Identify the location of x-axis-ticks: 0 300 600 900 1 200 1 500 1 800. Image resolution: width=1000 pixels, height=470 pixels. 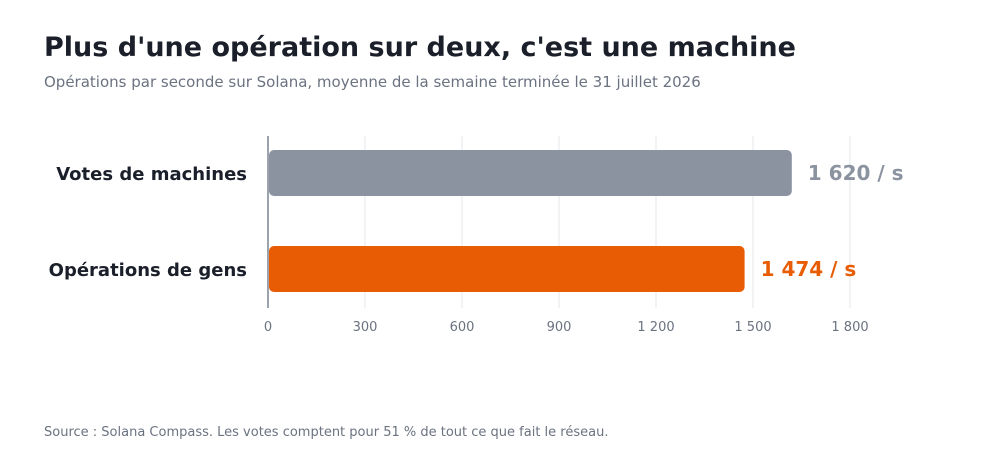
(566, 327).